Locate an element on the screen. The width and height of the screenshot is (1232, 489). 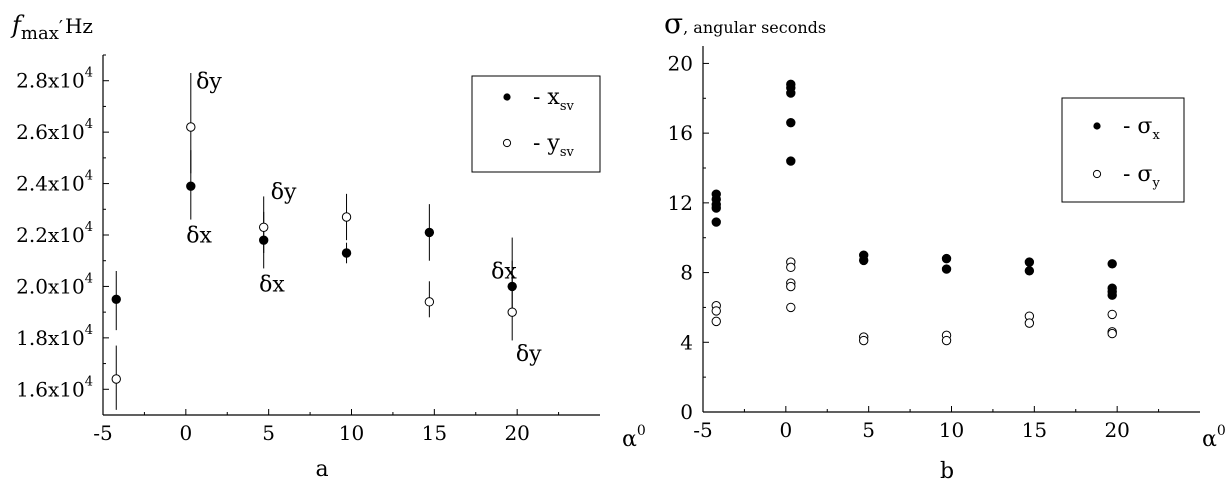
y-tick-label: 8 is located at coordinates (686, 273).